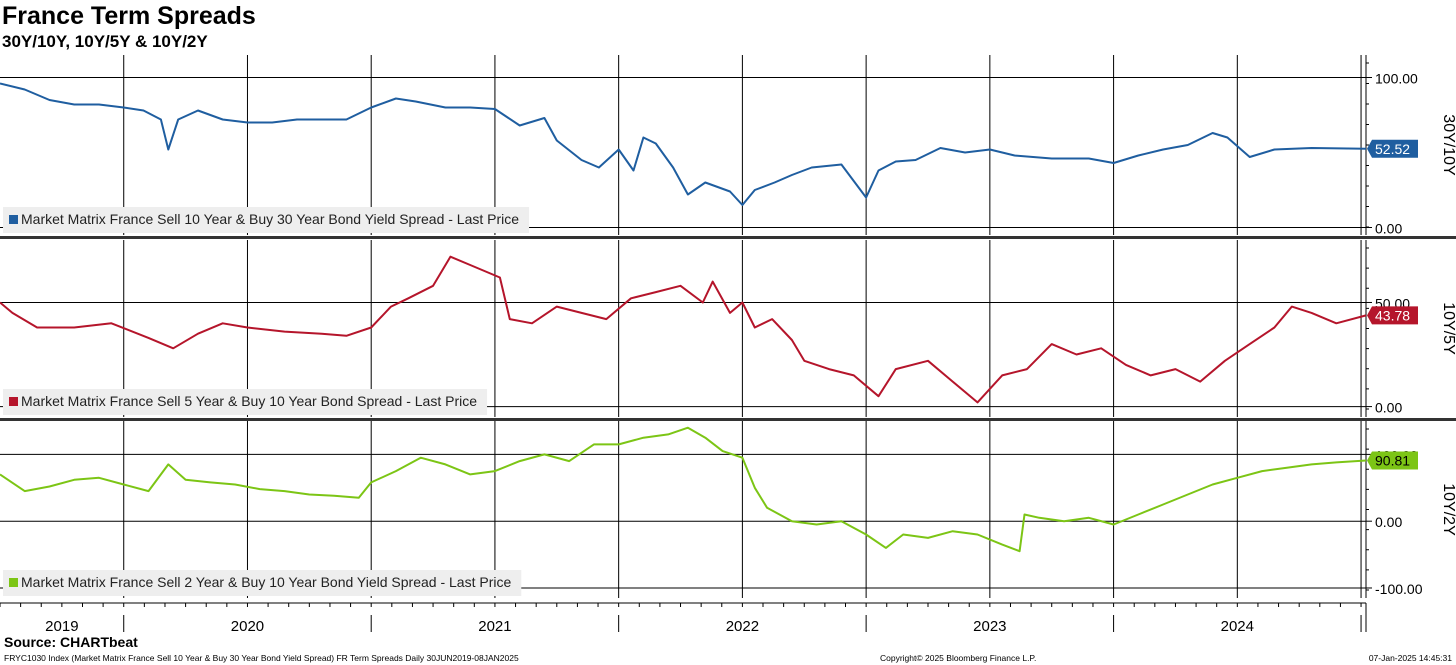 The image size is (1456, 665). Describe the element at coordinates (13, 582) in the screenshot. I see `legend-swatch-p3` at that location.